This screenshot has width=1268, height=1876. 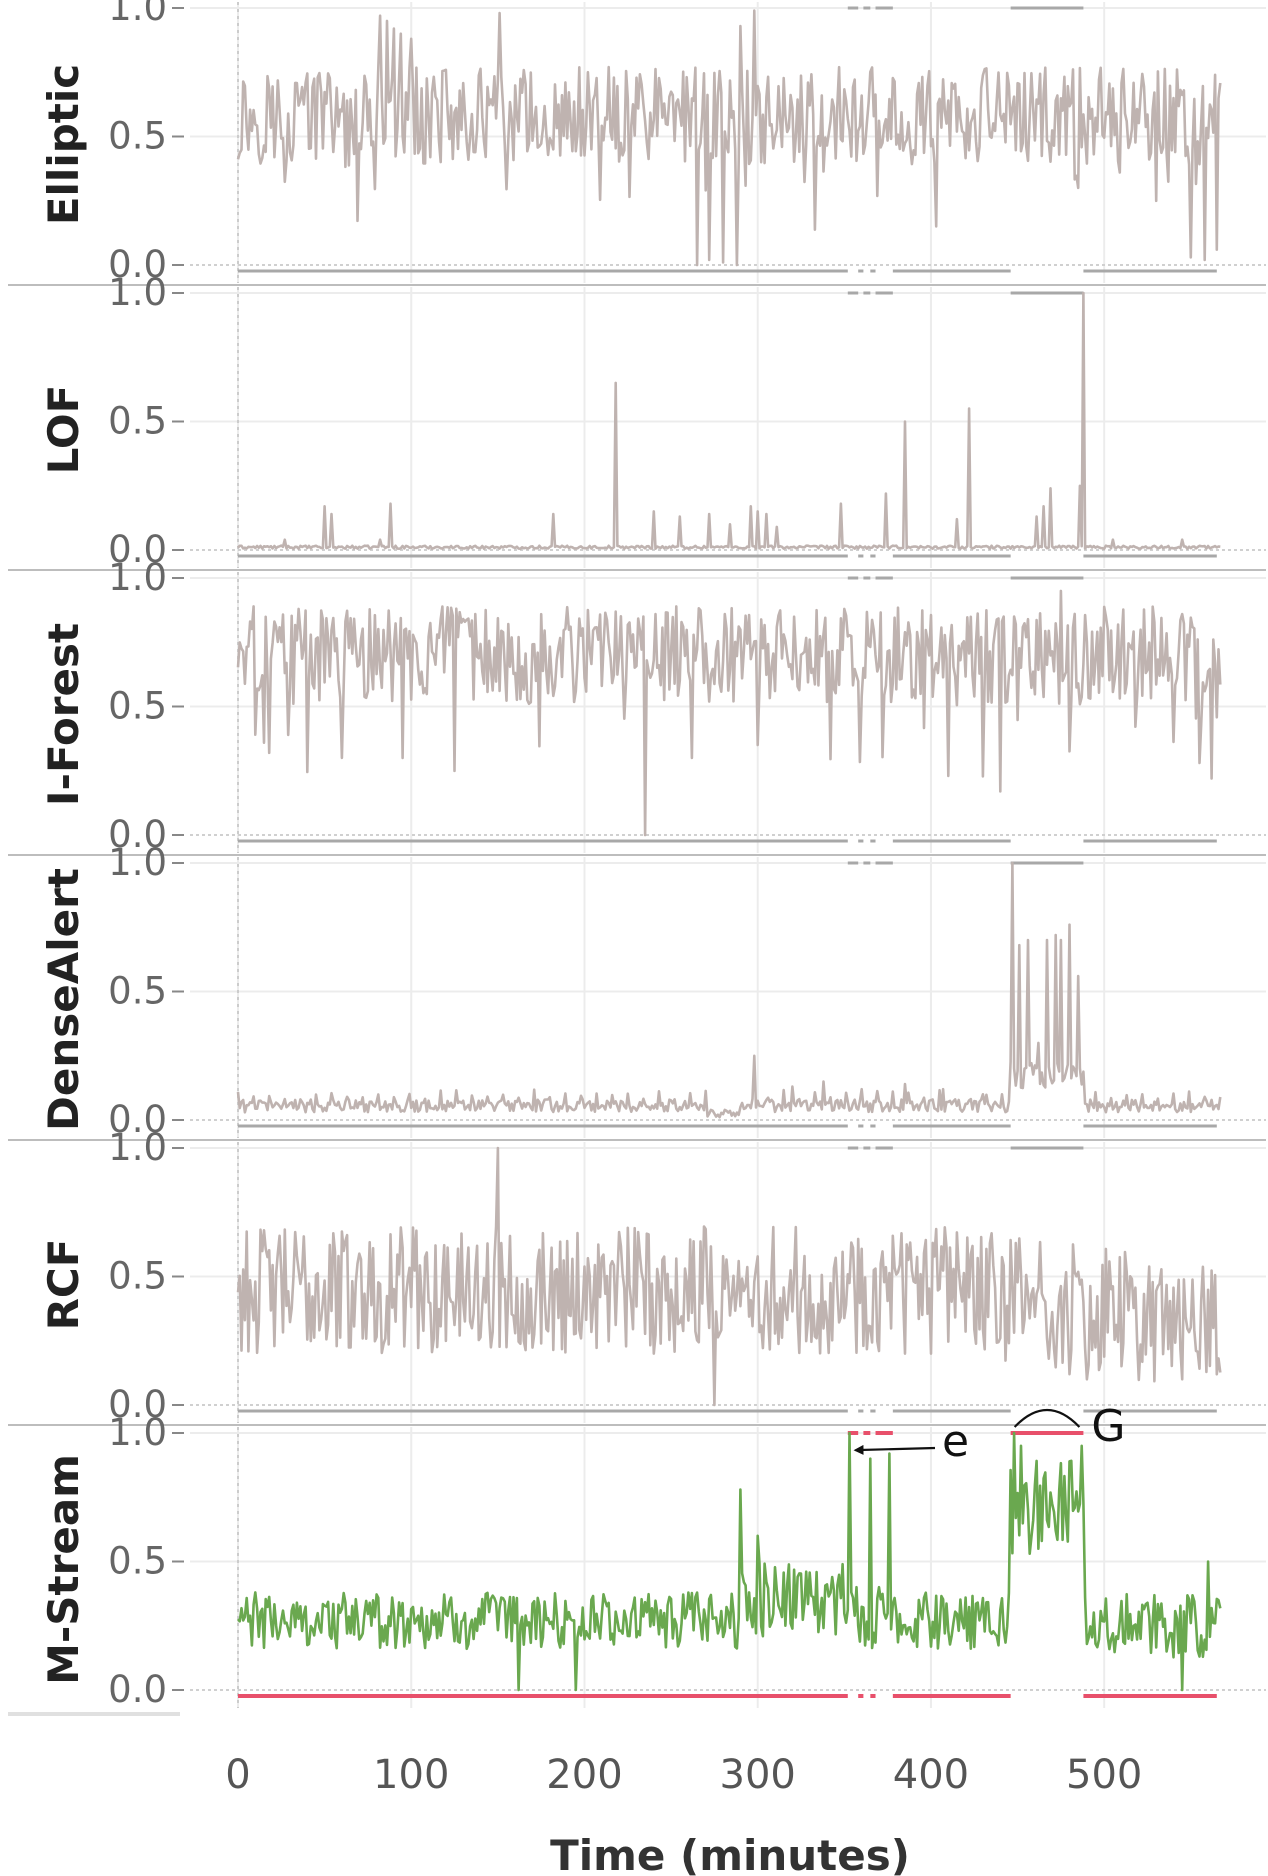 I want to click on series-line-m-stream, so click(x=729, y=1561).